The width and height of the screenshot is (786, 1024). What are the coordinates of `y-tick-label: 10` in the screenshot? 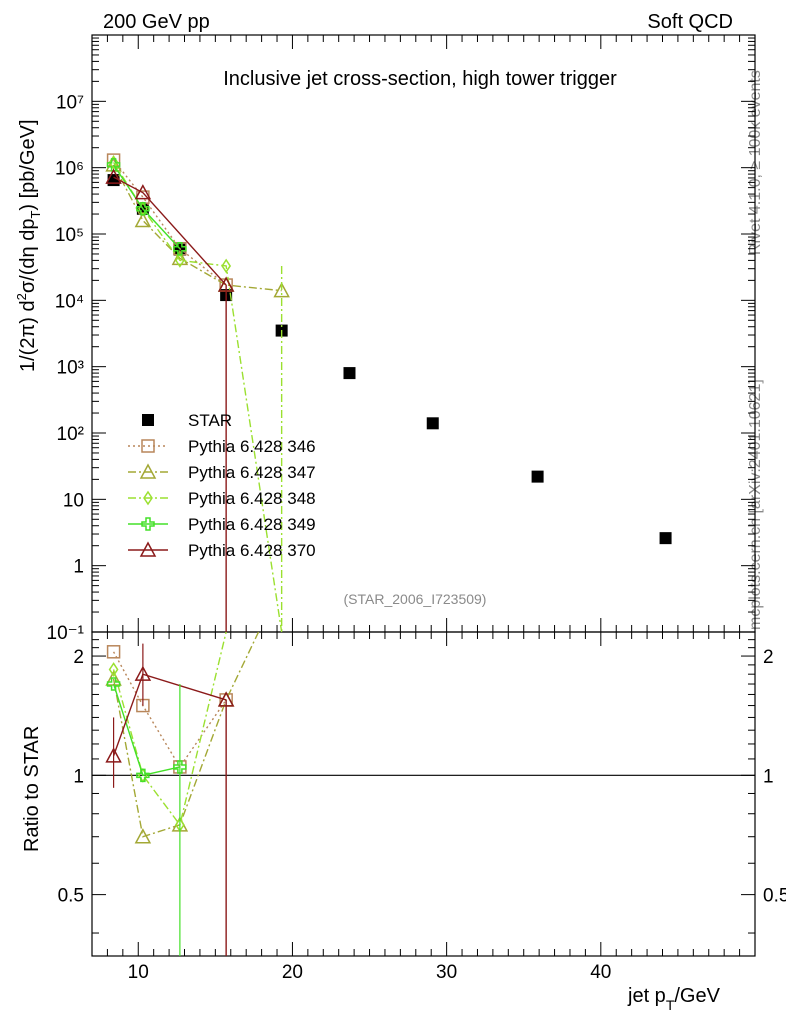 It's located at (73, 500).